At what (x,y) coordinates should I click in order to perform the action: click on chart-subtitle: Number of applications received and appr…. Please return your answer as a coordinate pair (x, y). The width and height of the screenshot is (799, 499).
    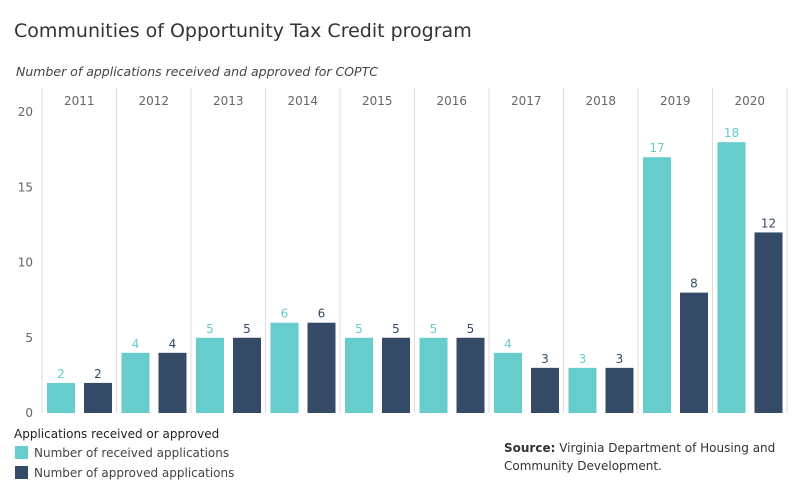
    Looking at the image, I should click on (197, 71).